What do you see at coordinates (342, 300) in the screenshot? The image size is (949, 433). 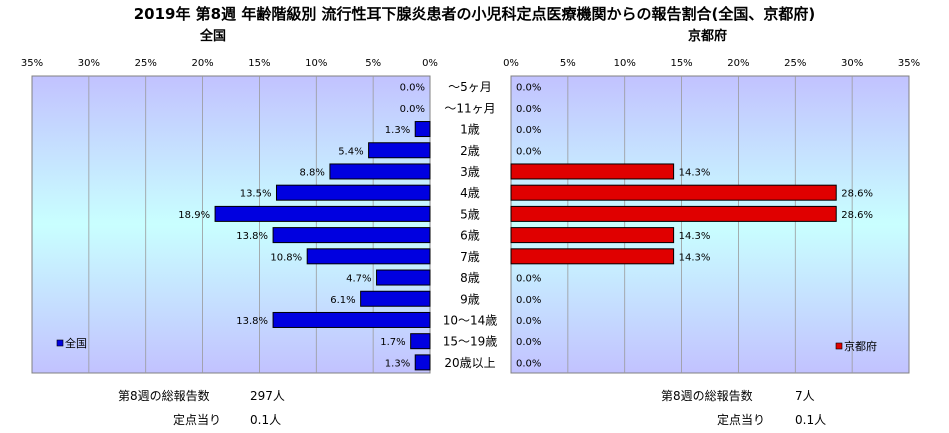 I see `national-data-label: 6.1%` at bounding box center [342, 300].